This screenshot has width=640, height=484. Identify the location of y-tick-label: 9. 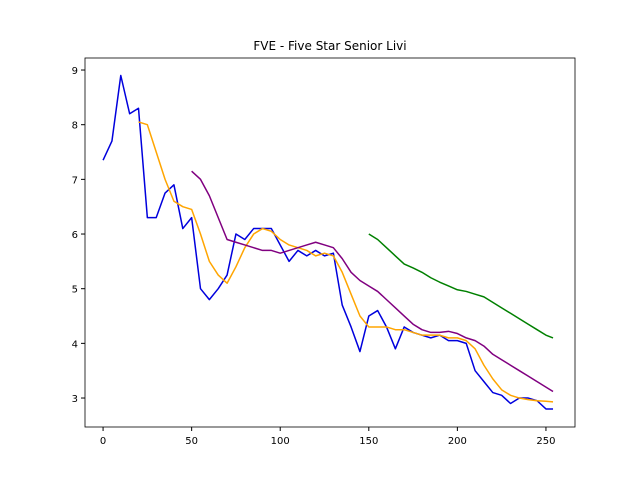
(75, 71).